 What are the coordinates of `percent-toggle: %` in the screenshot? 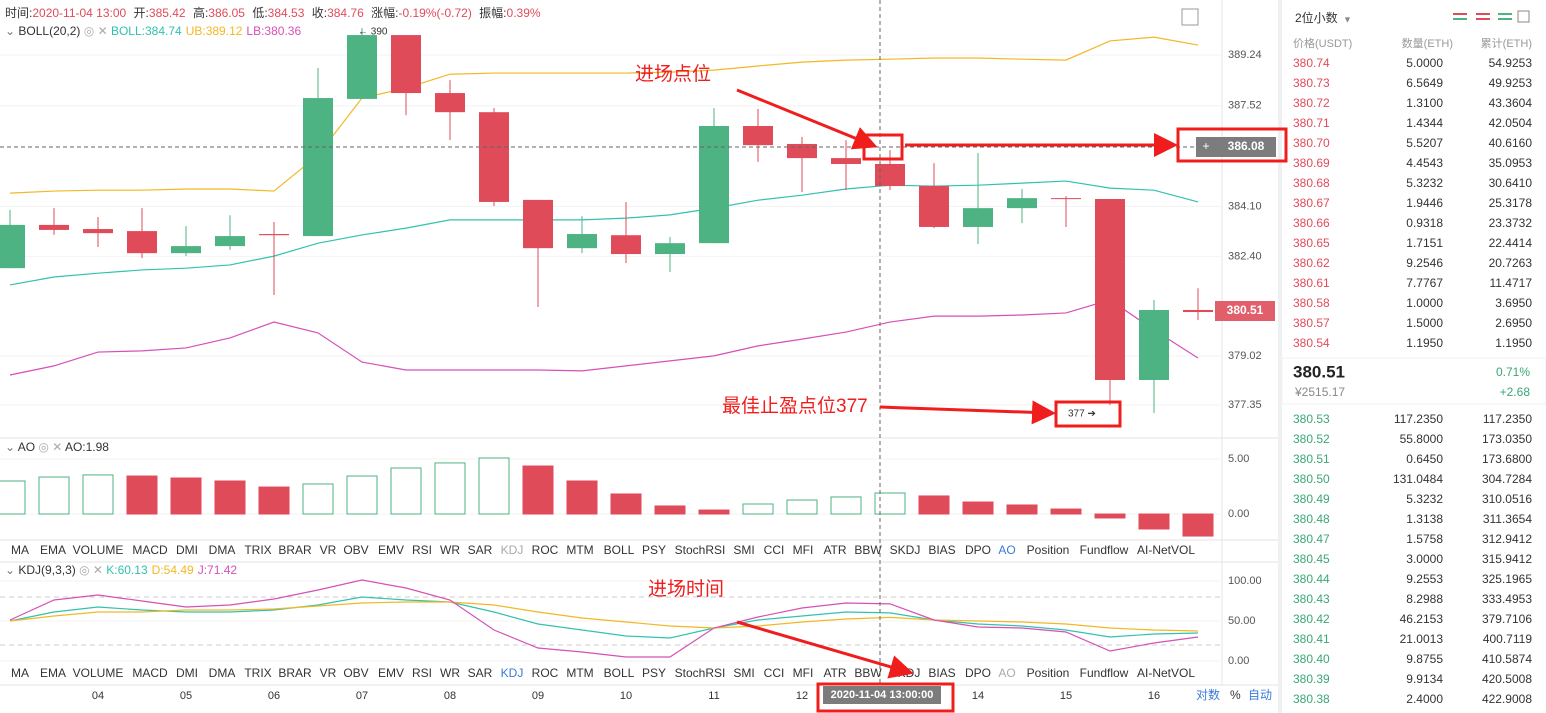 It's located at (1235, 695).